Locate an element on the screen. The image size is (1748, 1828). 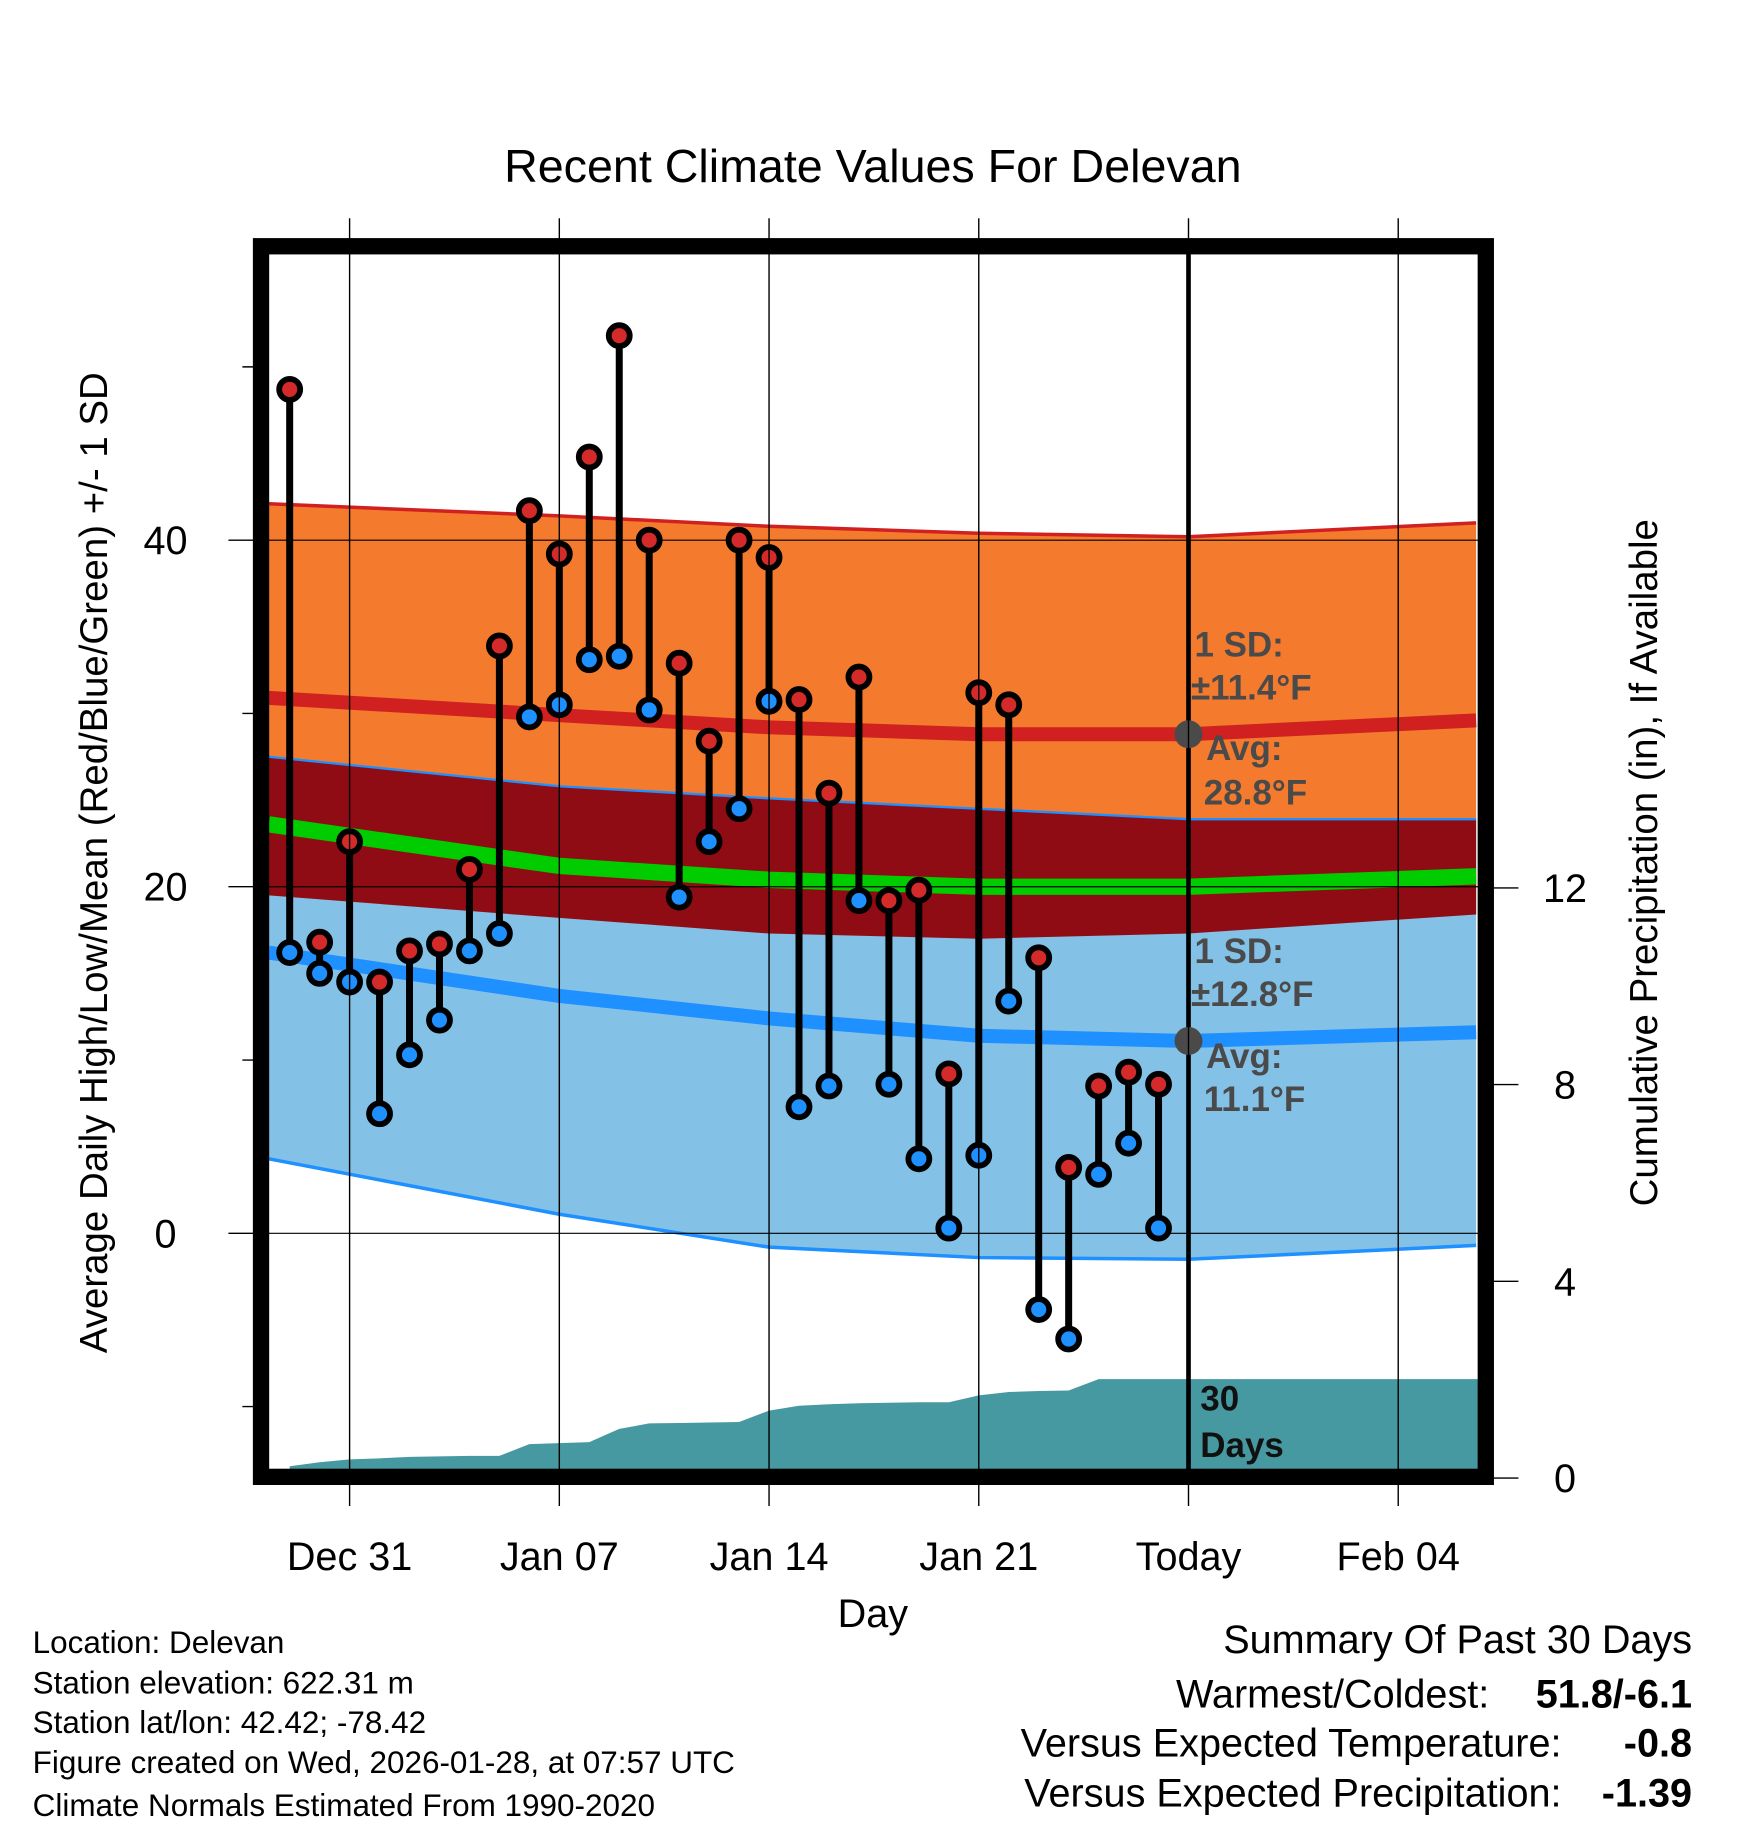
precip-label-days-word: Days is located at coordinates (1242, 1445).